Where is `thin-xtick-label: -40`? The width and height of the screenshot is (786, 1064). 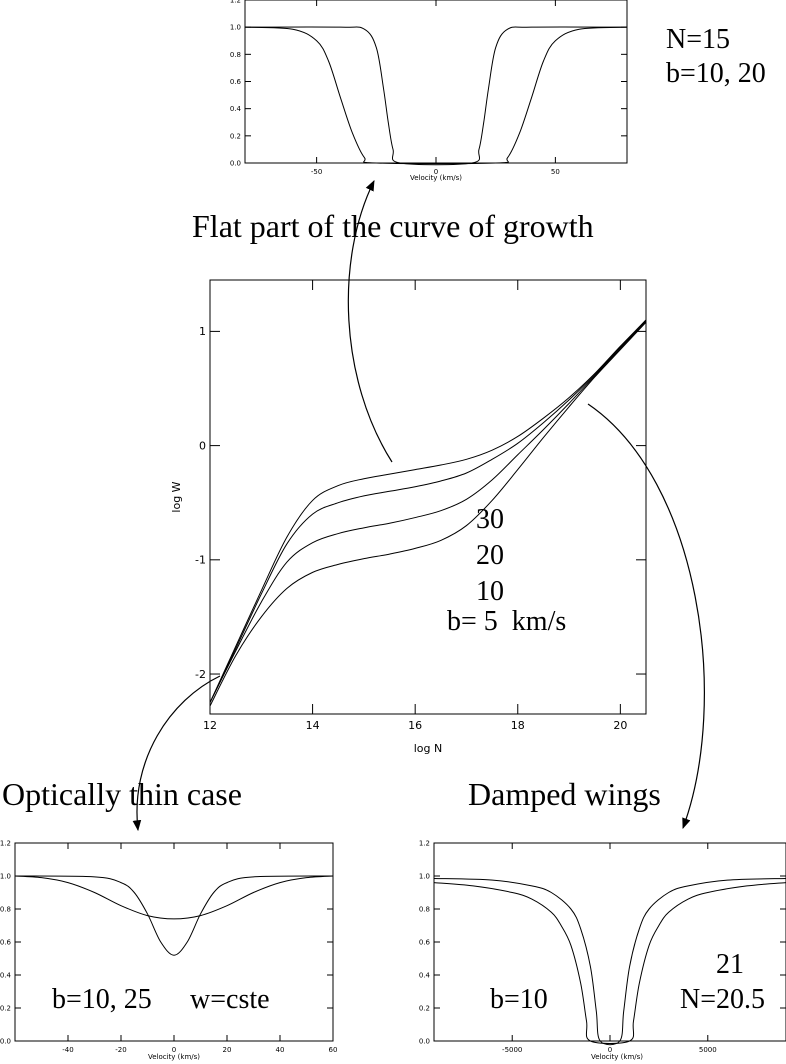 thin-xtick-label: -40 is located at coordinates (67, 1050).